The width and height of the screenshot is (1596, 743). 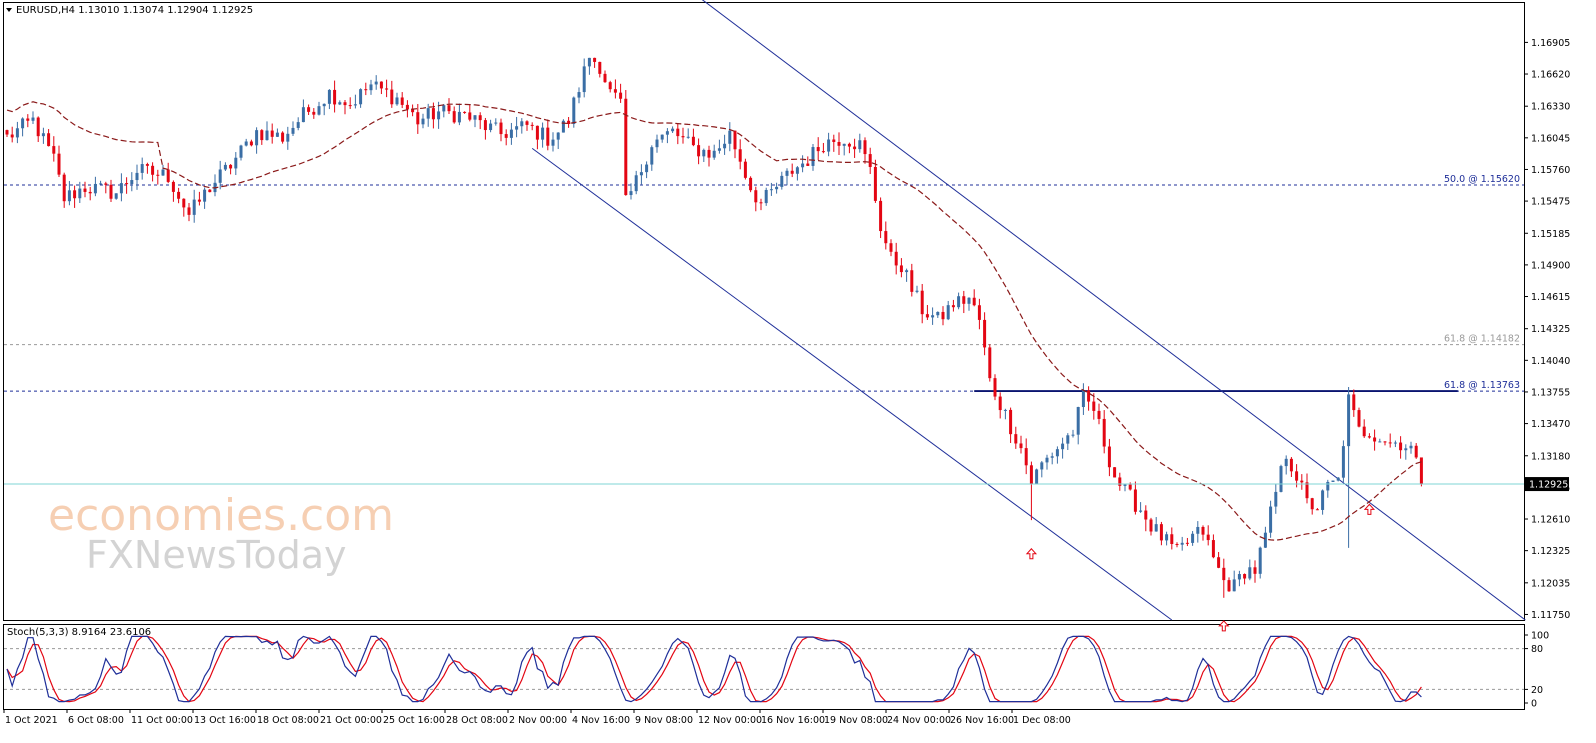 I want to click on x-tick-label: 19 Nov 08:00, so click(x=856, y=720).